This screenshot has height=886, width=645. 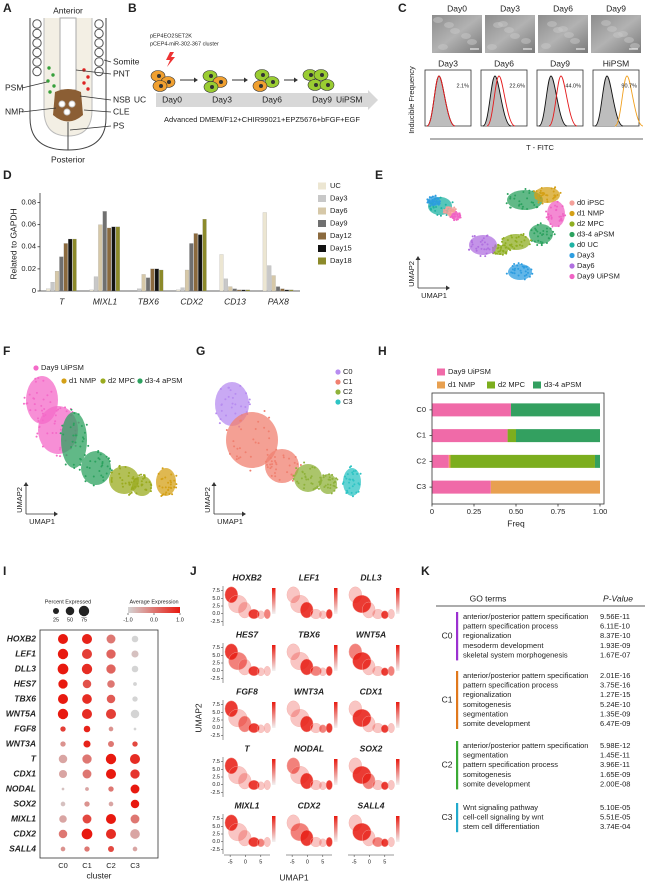 I want to click on panel-letter: B, so click(x=132, y=8).